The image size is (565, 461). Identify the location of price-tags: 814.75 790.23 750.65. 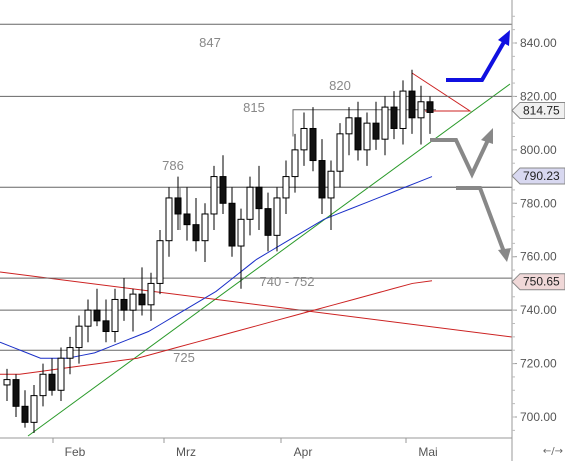
(538, 196).